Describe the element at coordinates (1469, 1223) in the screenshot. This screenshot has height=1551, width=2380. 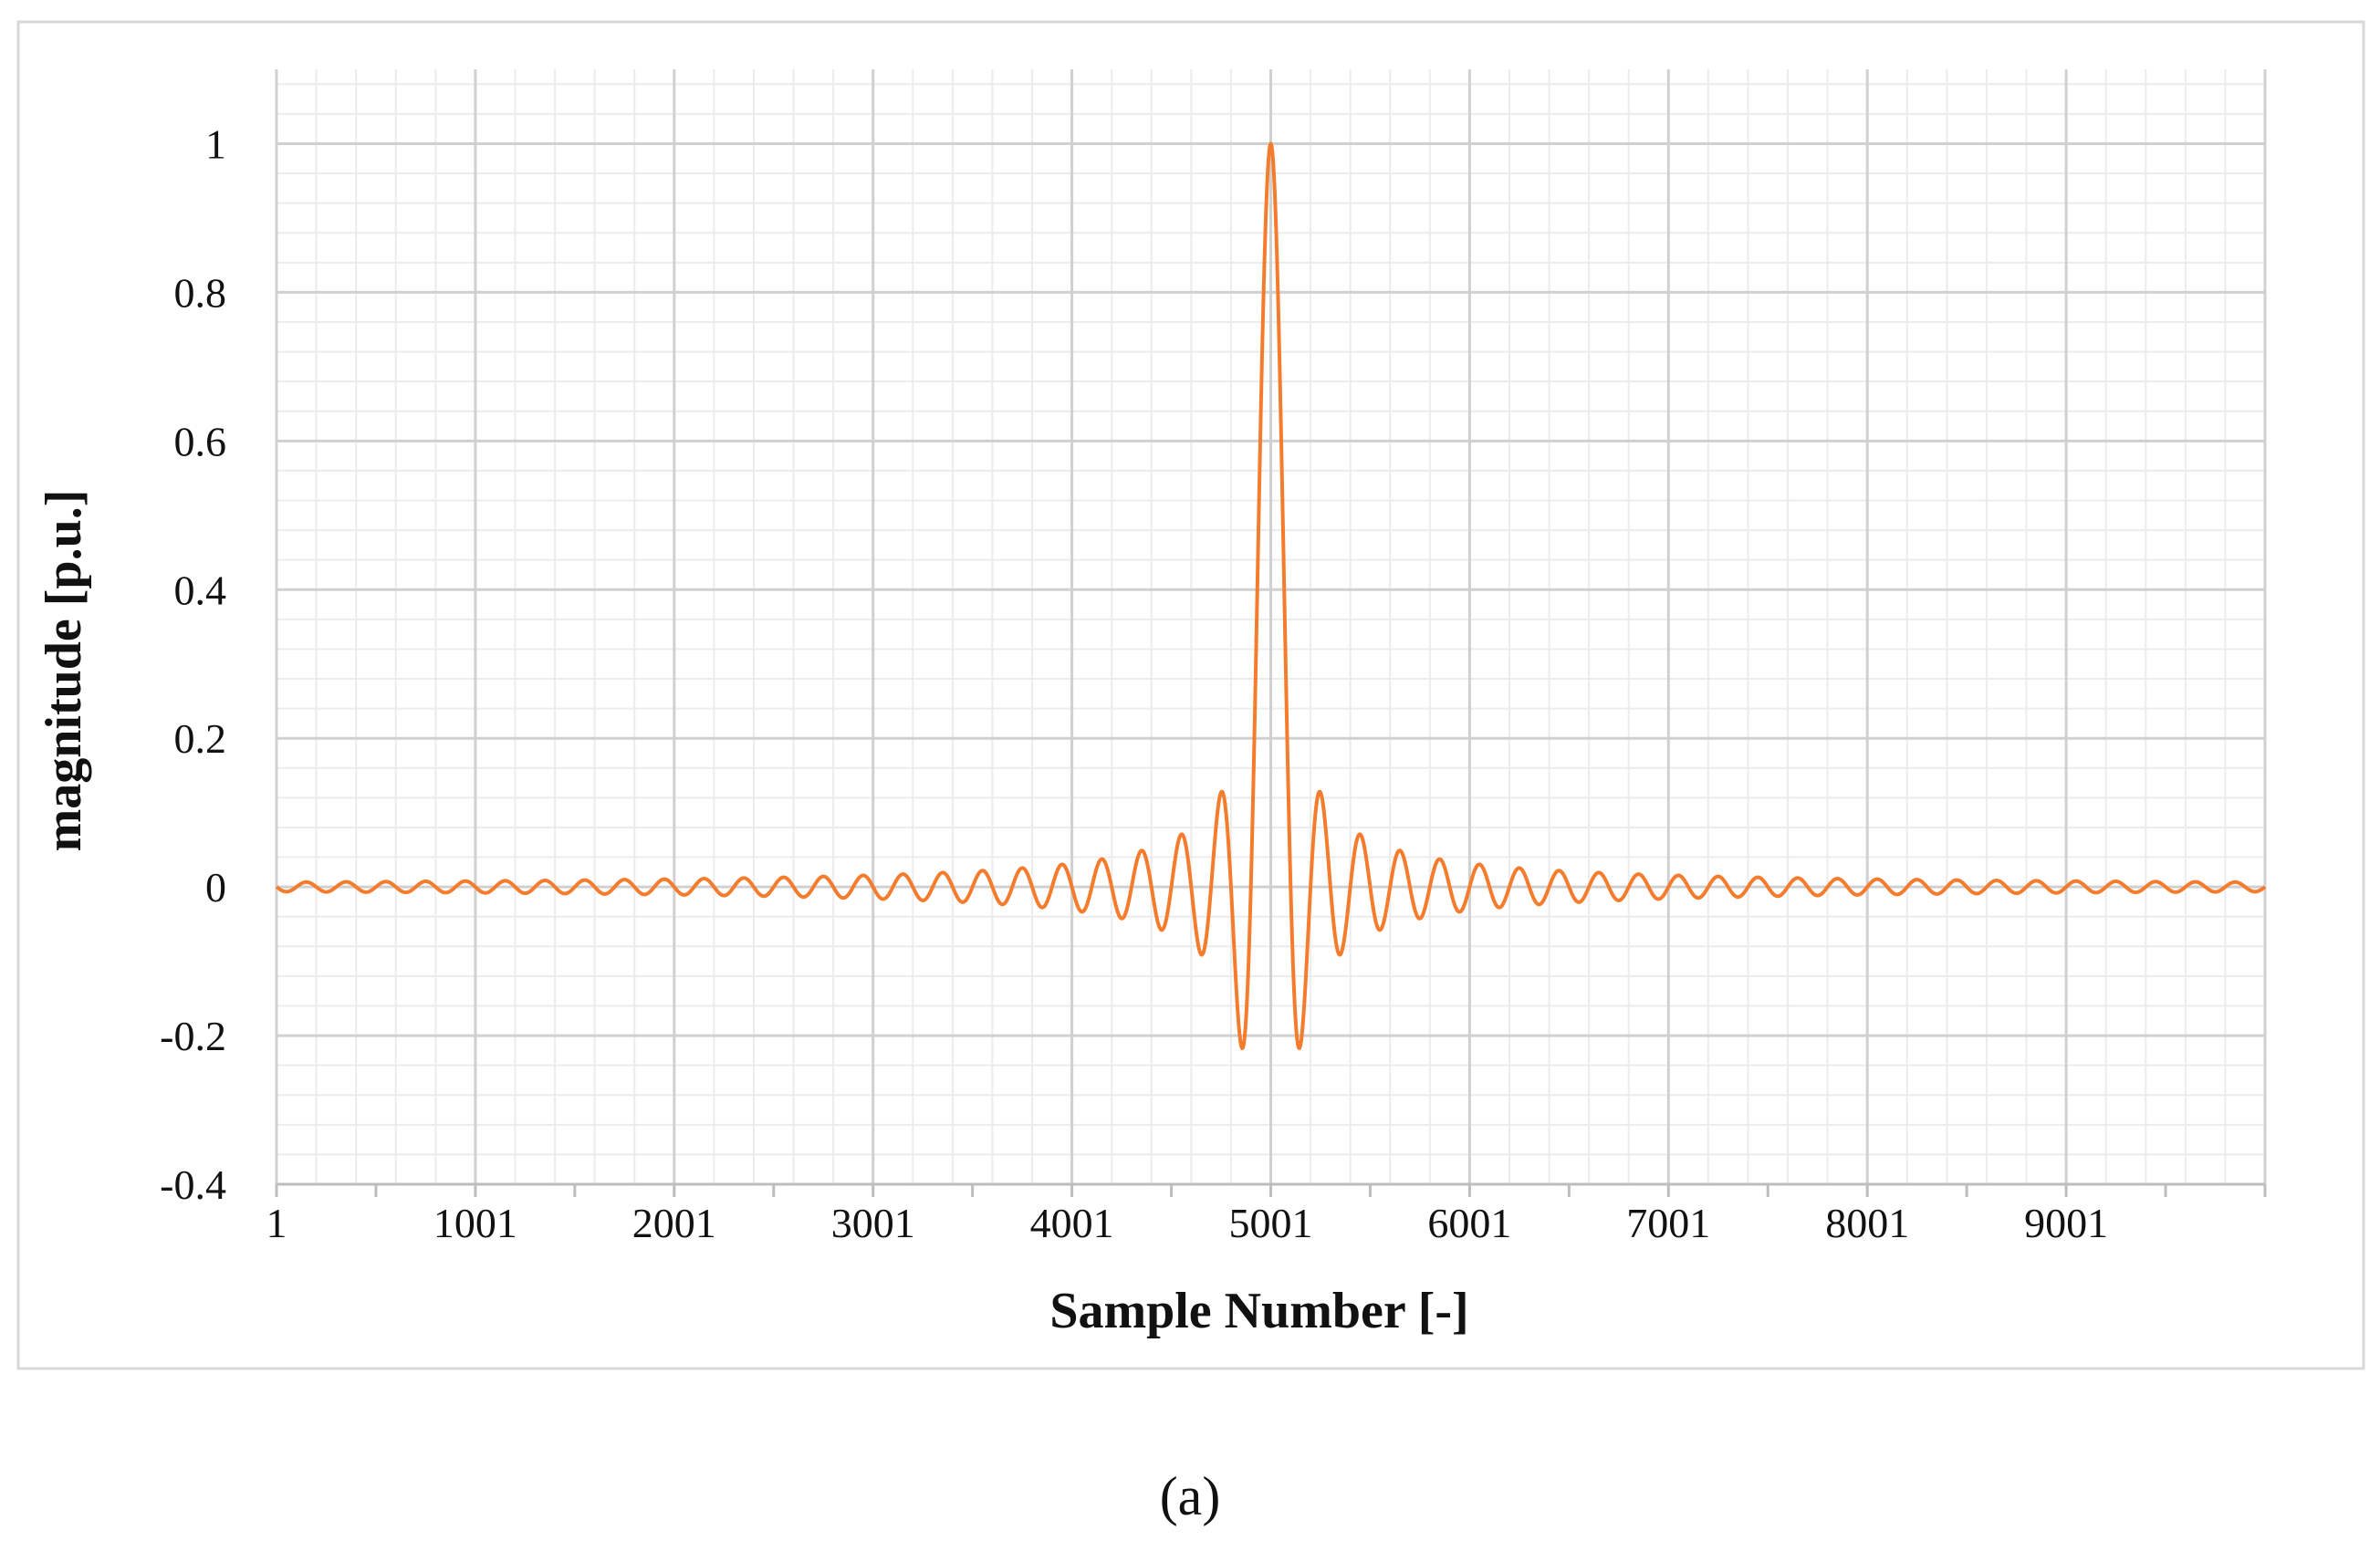
I see `x-tick-label: 6001` at that location.